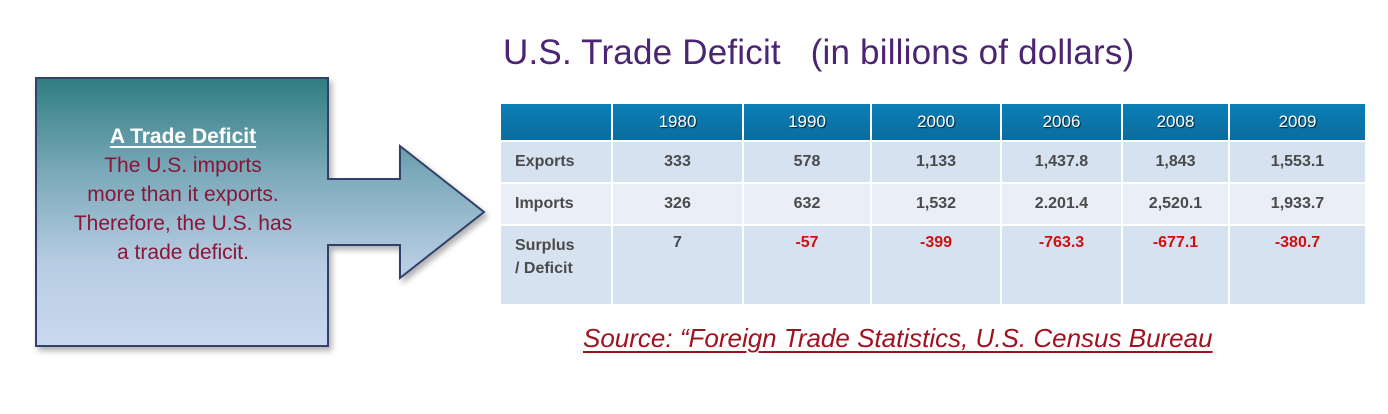  What do you see at coordinates (678, 264) in the screenshot?
I see `table-cell: 7` at bounding box center [678, 264].